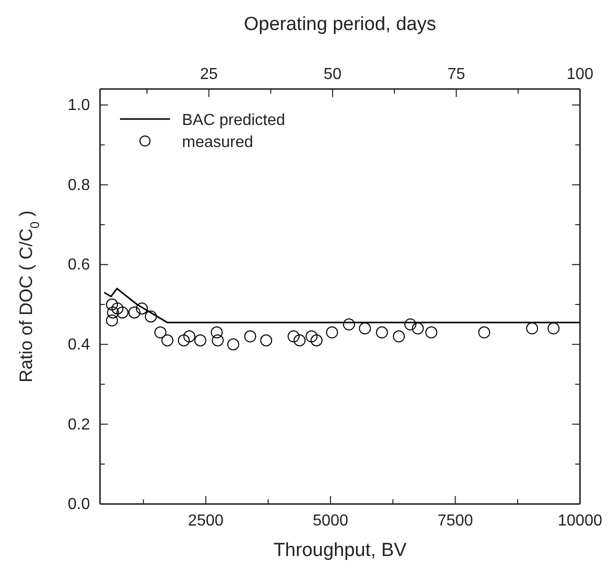 The height and width of the screenshot is (571, 610). I want to click on y-tick-label: 0.4, so click(79, 345).